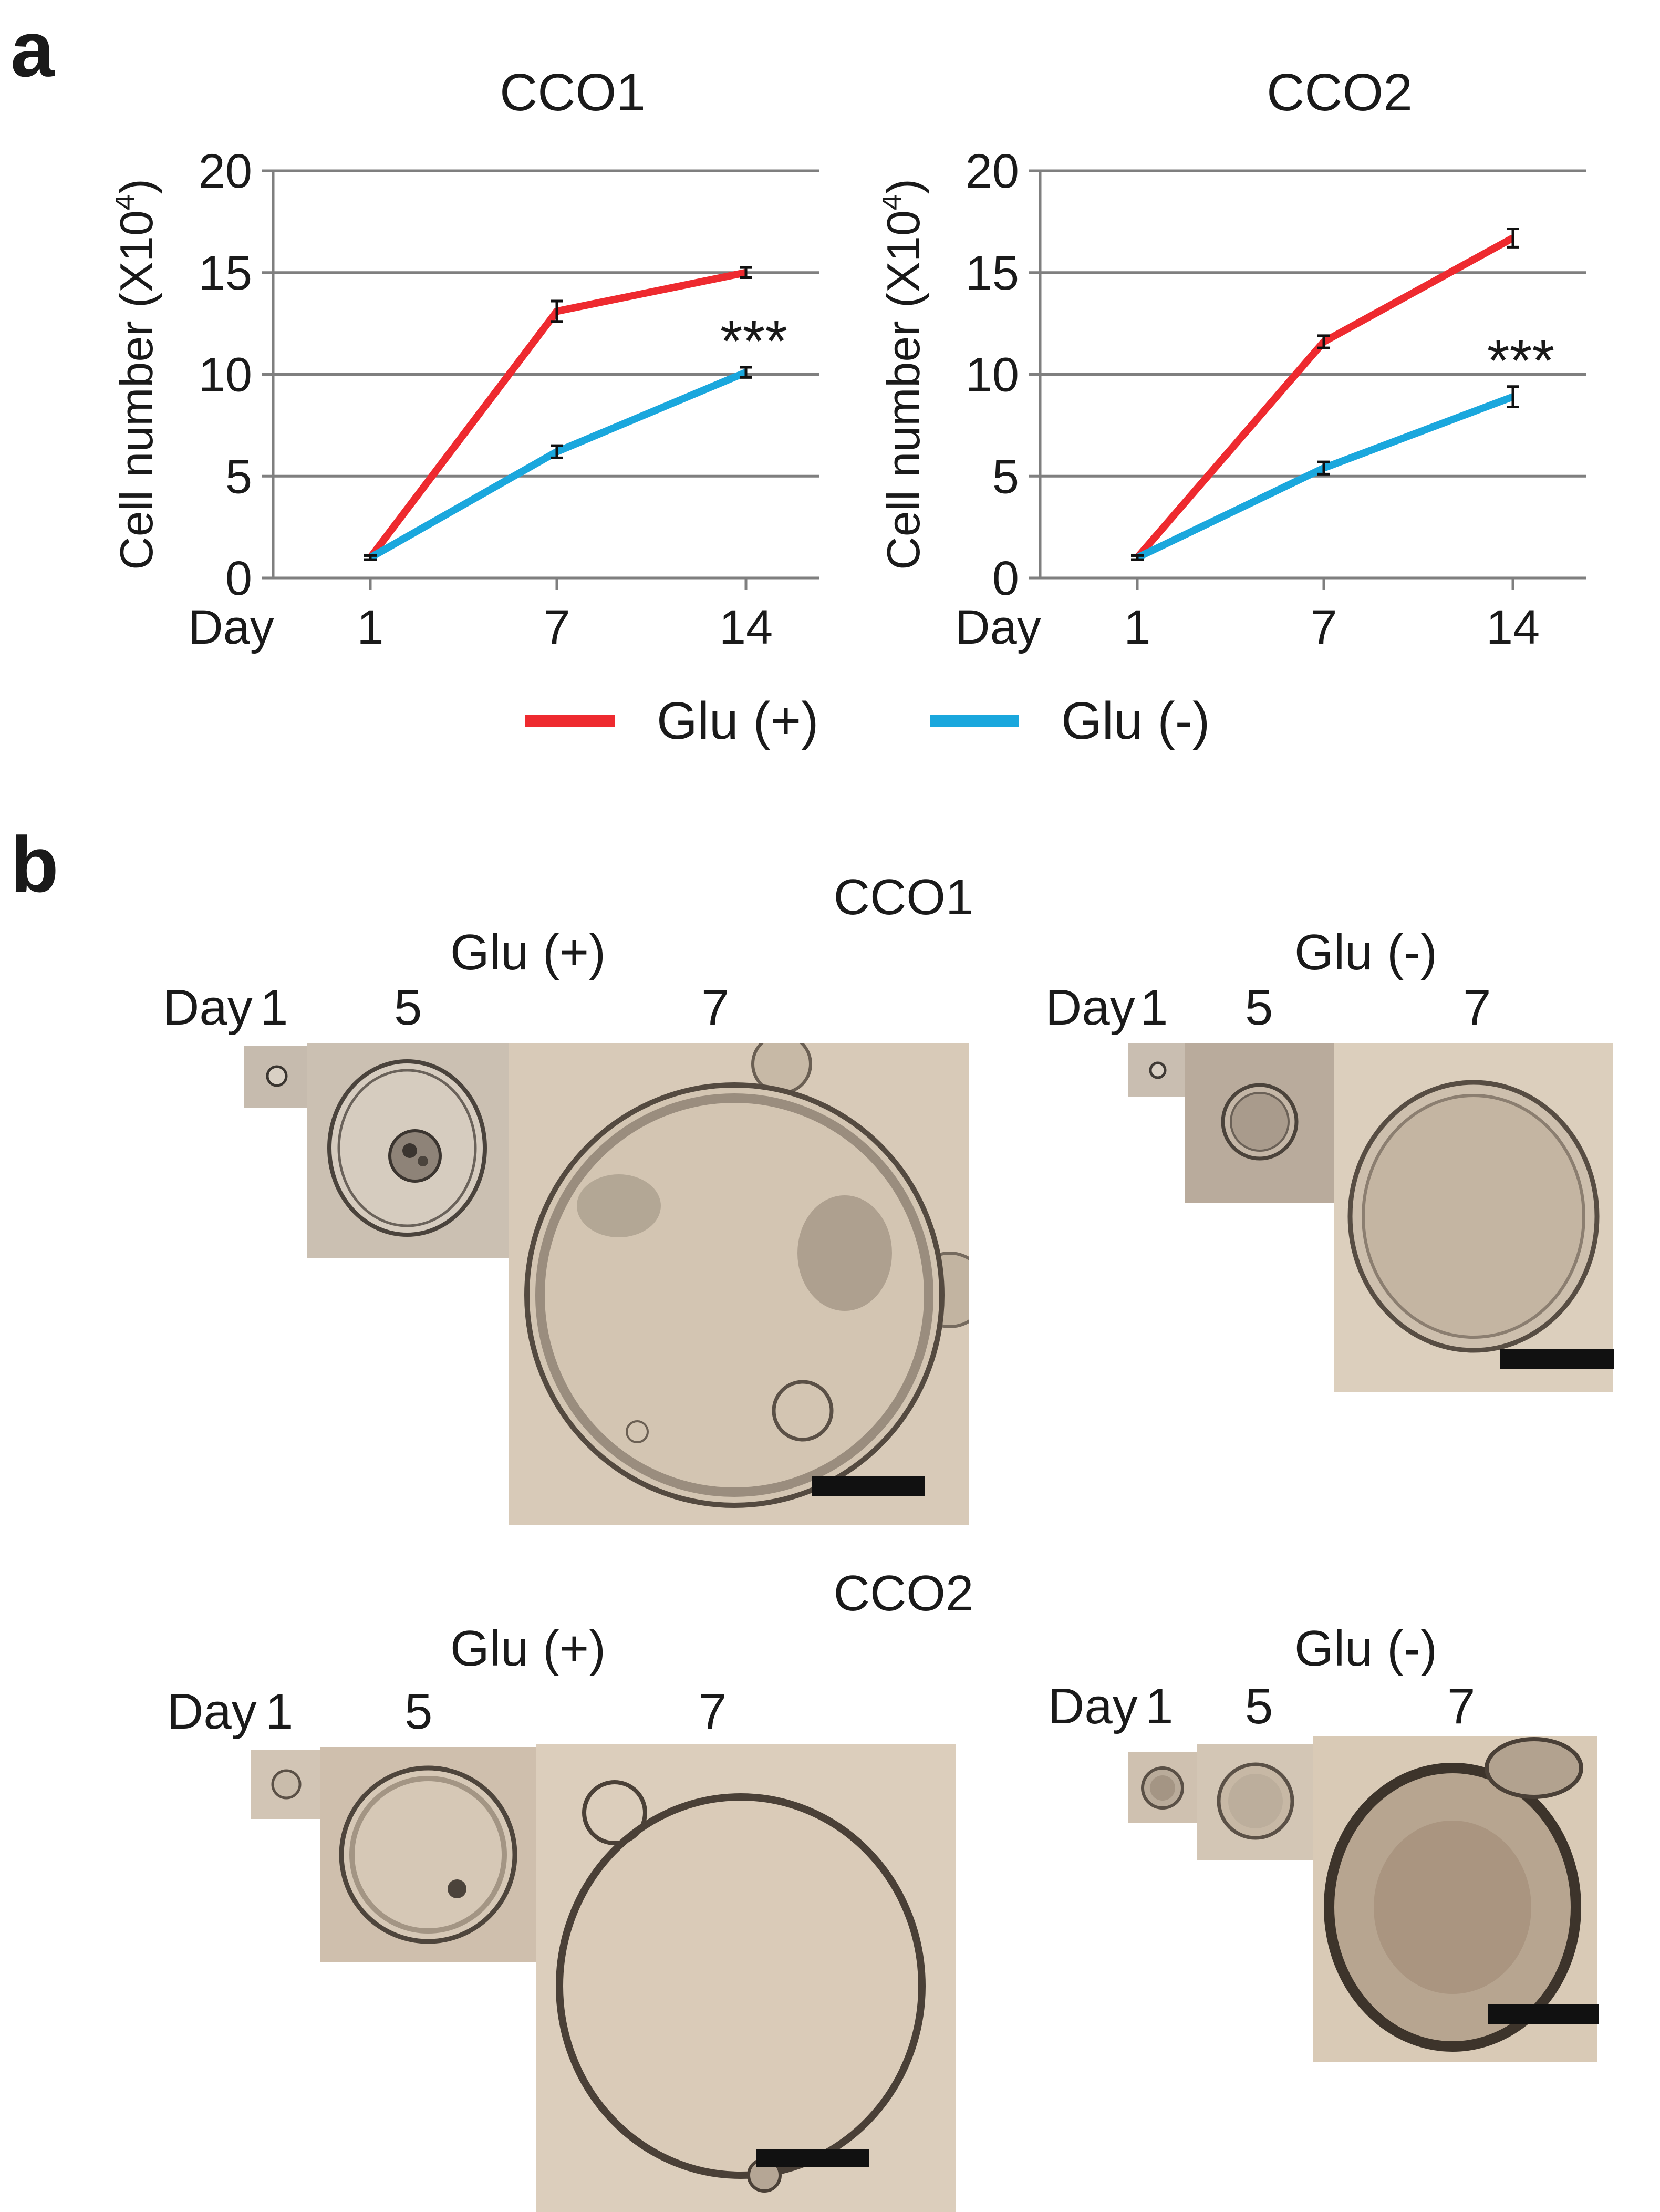 This screenshot has width=1660, height=2212. Describe the element at coordinates (974, 721) in the screenshot. I see `legend-swatch-glu-minus` at that location.